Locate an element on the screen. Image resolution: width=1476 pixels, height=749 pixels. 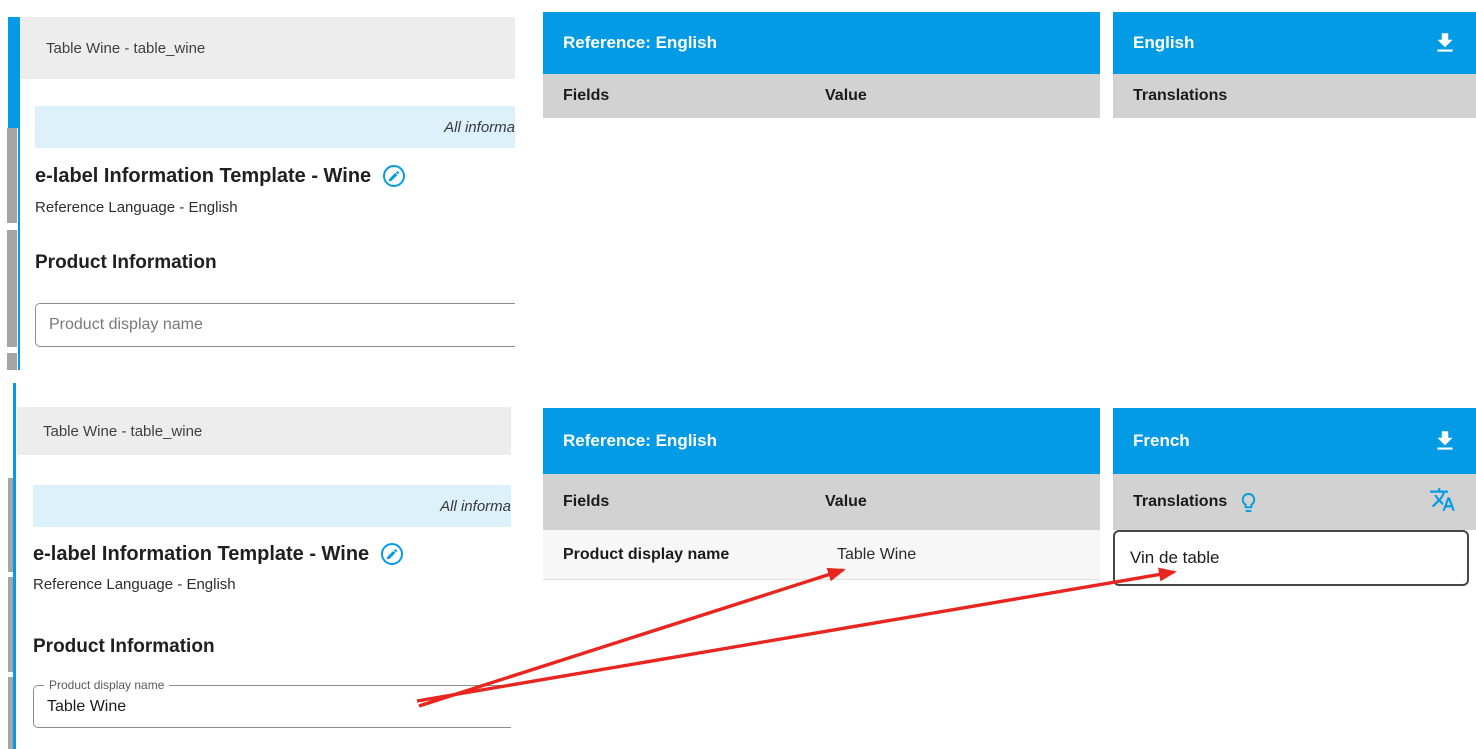
product-display-name-label: Product display name is located at coordinates (107, 685).